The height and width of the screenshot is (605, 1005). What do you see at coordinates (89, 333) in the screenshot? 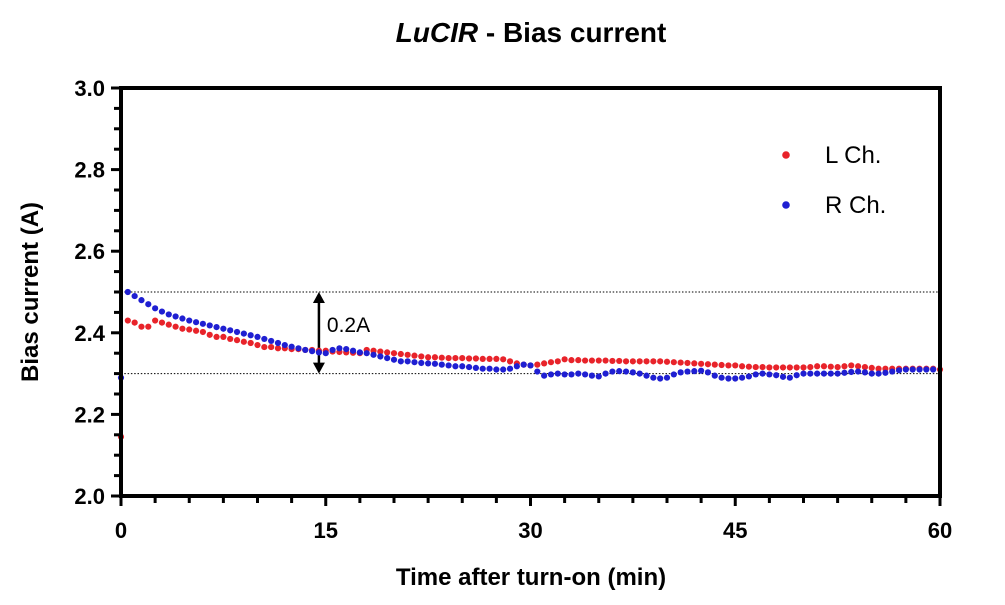
I see `y-tick-label: 2.4` at bounding box center [89, 333].